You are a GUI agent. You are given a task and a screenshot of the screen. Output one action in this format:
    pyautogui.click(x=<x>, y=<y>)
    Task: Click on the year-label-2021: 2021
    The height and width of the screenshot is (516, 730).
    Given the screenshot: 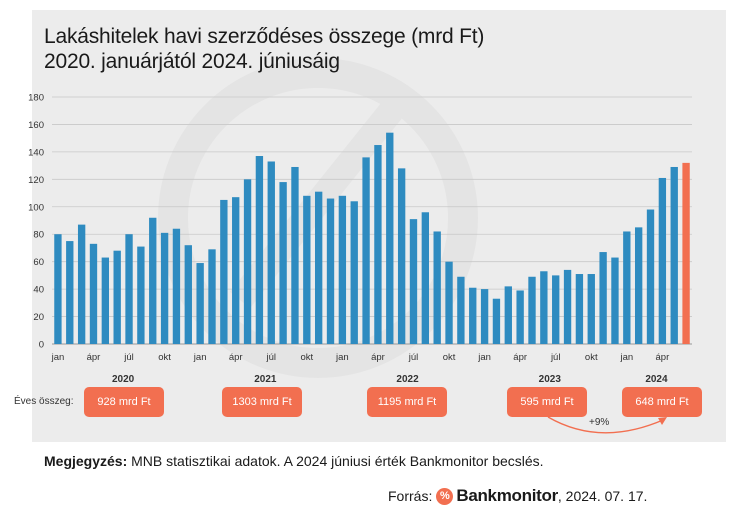 What is the action you would take?
    pyautogui.click(x=265, y=379)
    